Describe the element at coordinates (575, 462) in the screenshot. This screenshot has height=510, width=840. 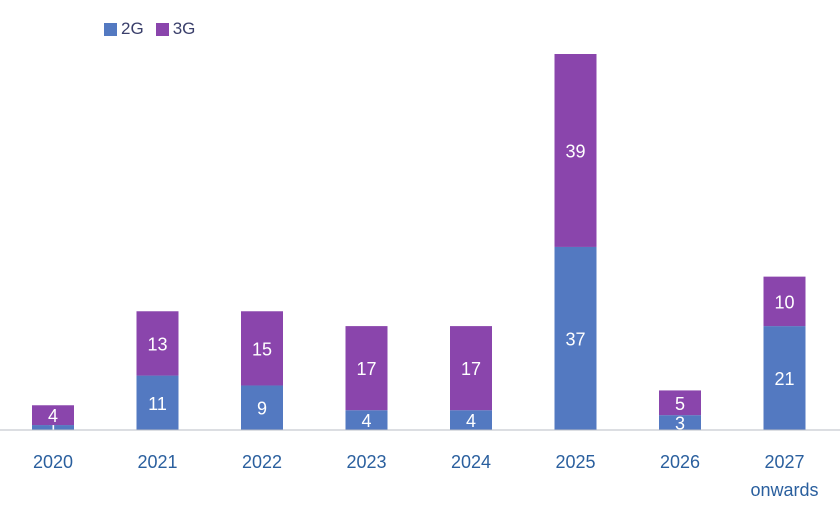
I see `x-tick-label-5: 2025` at that location.